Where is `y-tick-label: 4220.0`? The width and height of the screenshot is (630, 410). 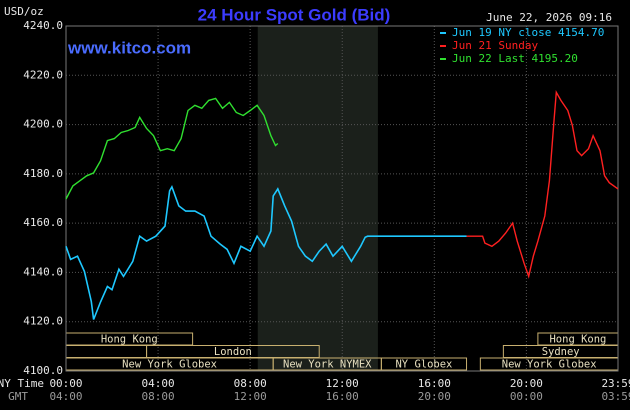 y-tick-label: 4220.0 is located at coordinates (43, 74).